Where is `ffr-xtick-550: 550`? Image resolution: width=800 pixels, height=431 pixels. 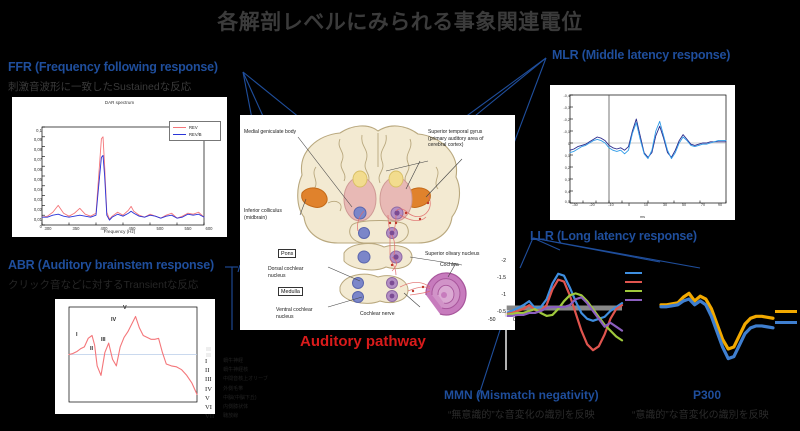
ffr-xtick-550: 550 is located at coordinates (188, 228).